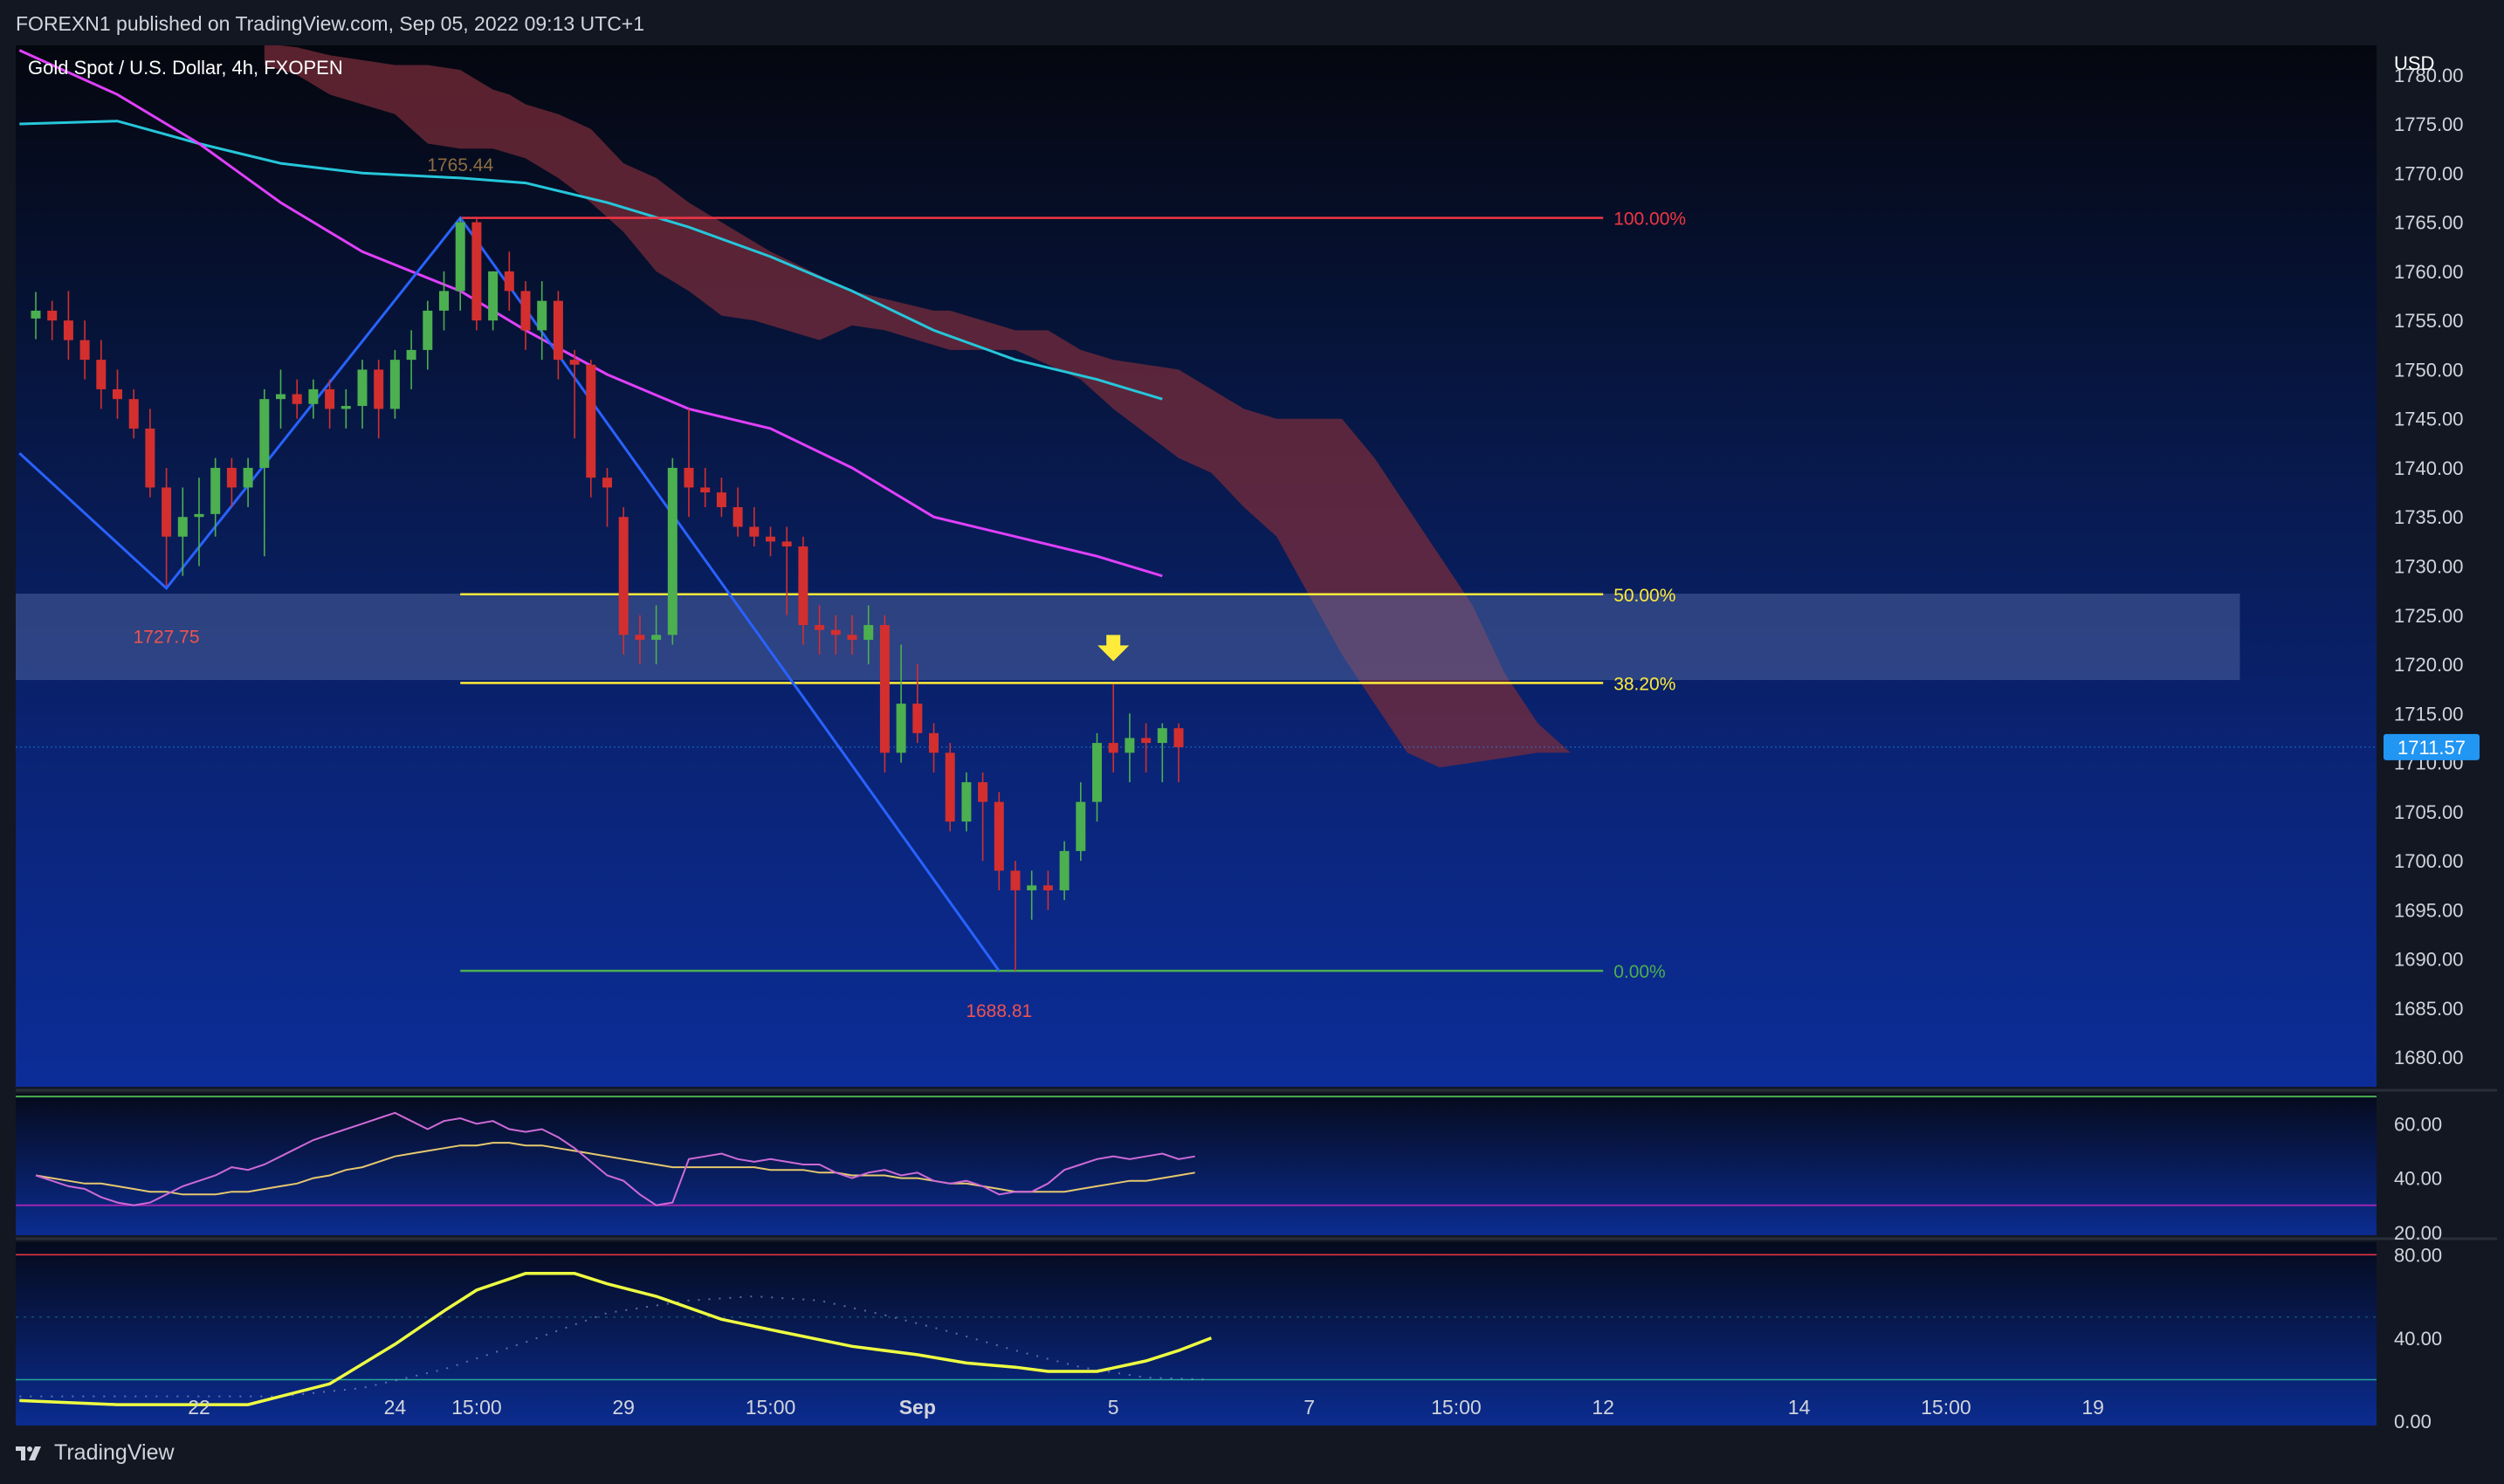  What do you see at coordinates (2429, 419) in the screenshot?
I see `price-axis-tick: 1745.00` at bounding box center [2429, 419].